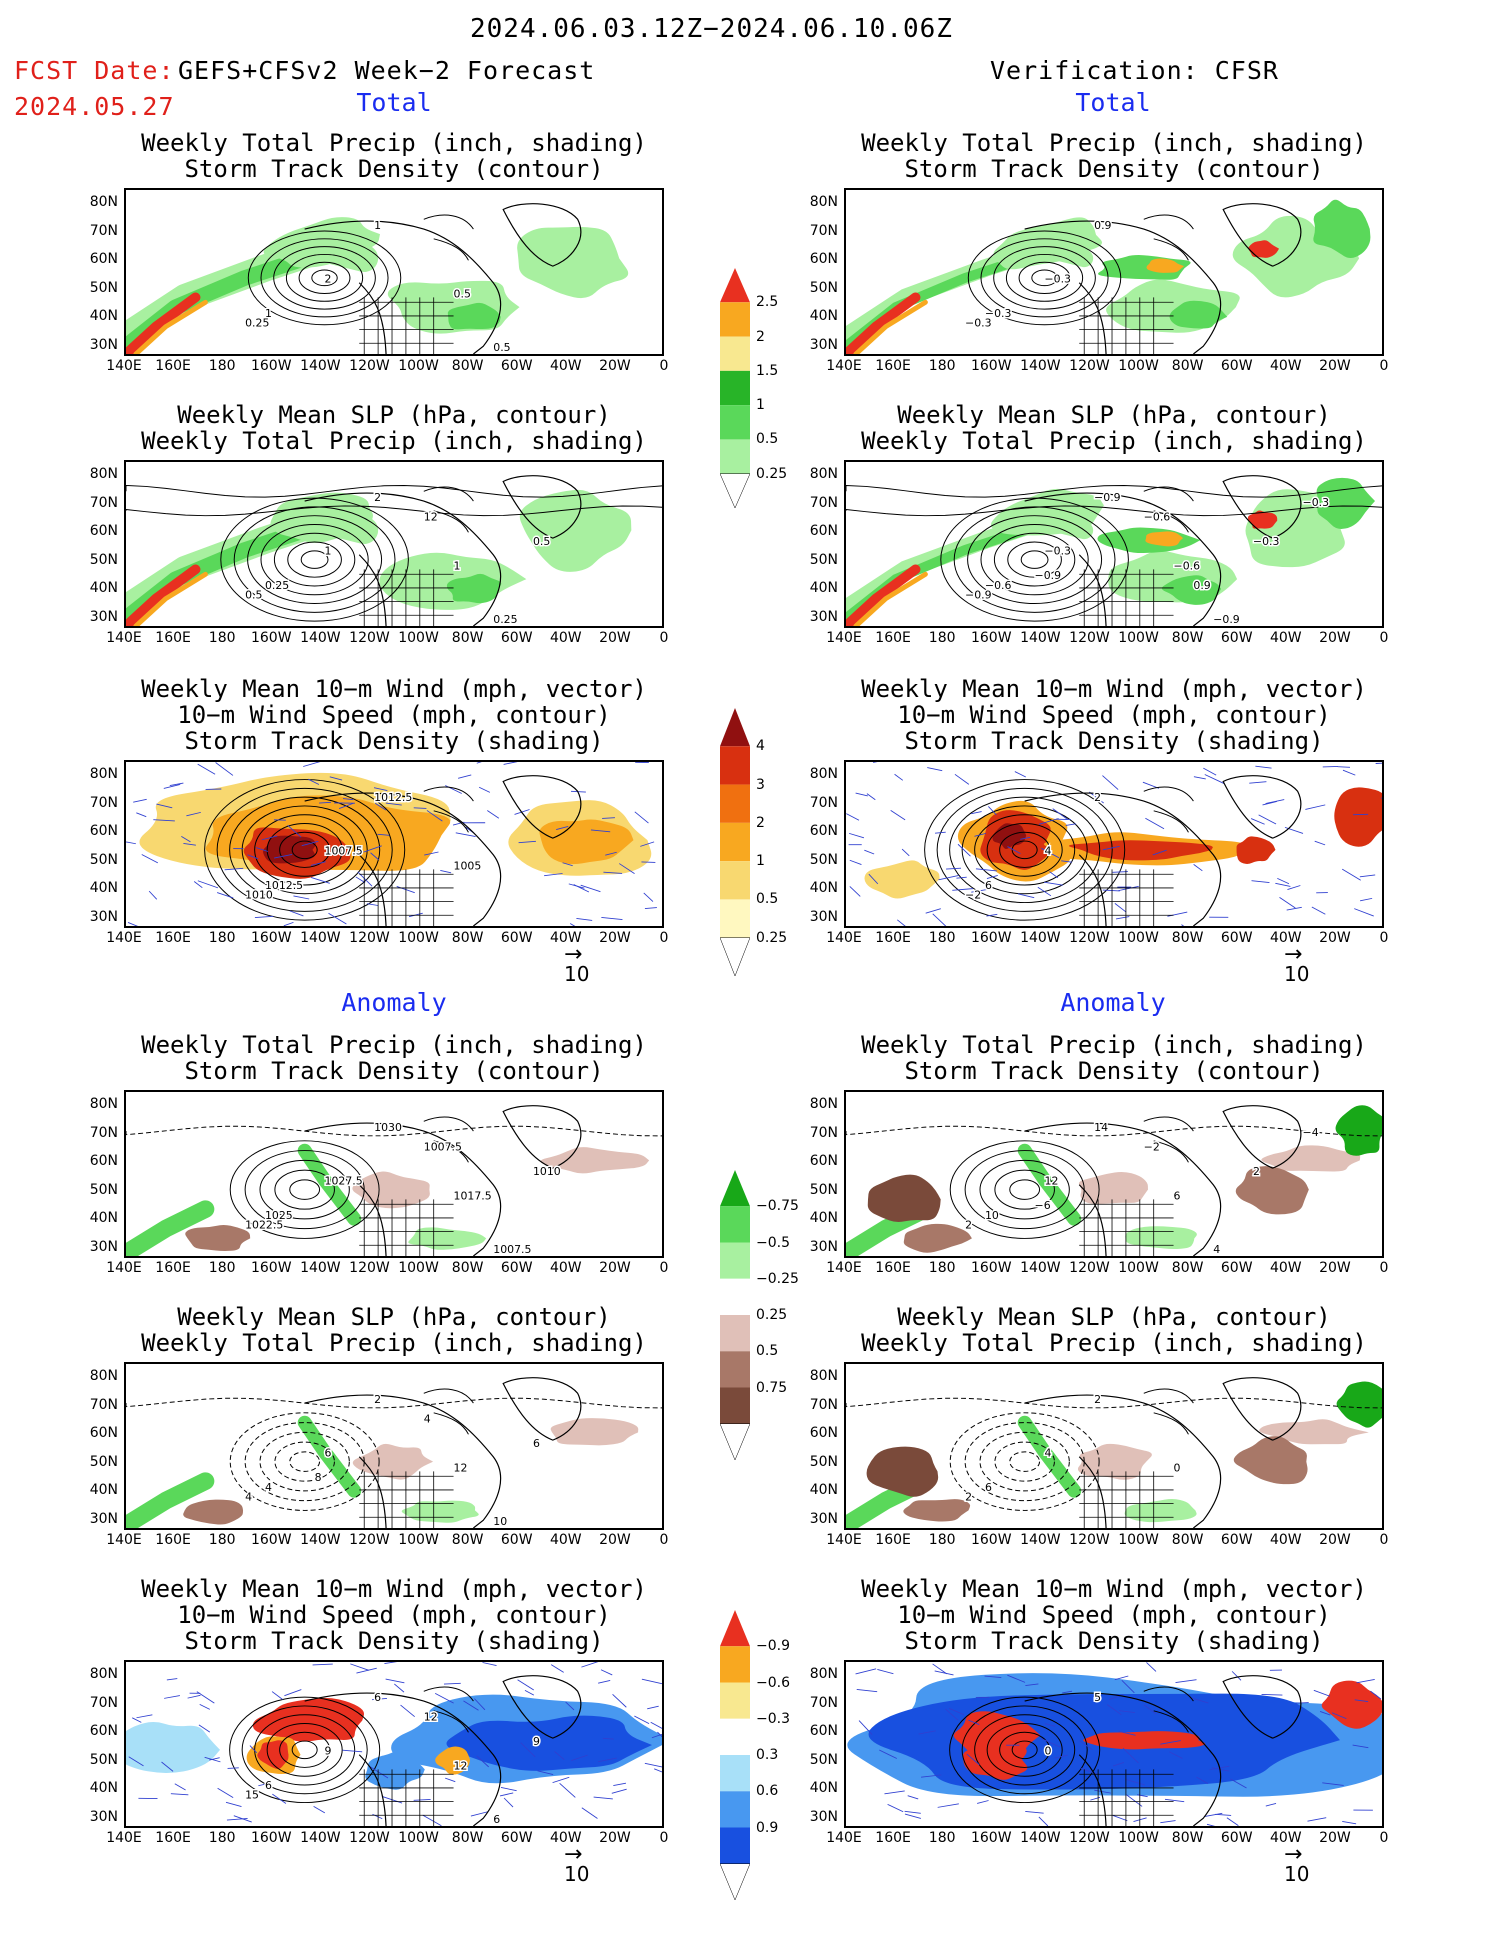 Image resolution: width=1487 pixels, height=1944 pixels. I want to click on lon-label: 120W, so click(369, 1838).